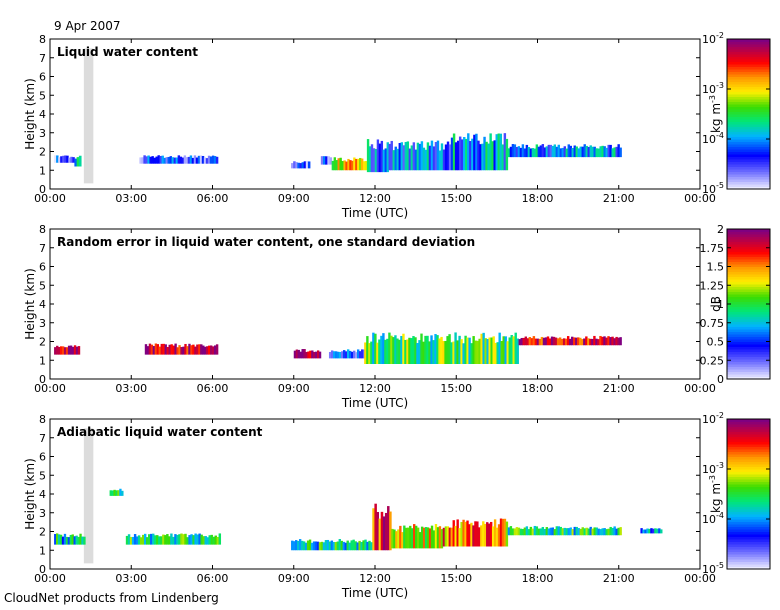 The image size is (780, 610). What do you see at coordinates (715, 114) in the screenshot?
I see `colorbar-unit-label: kg m-3` at bounding box center [715, 114].